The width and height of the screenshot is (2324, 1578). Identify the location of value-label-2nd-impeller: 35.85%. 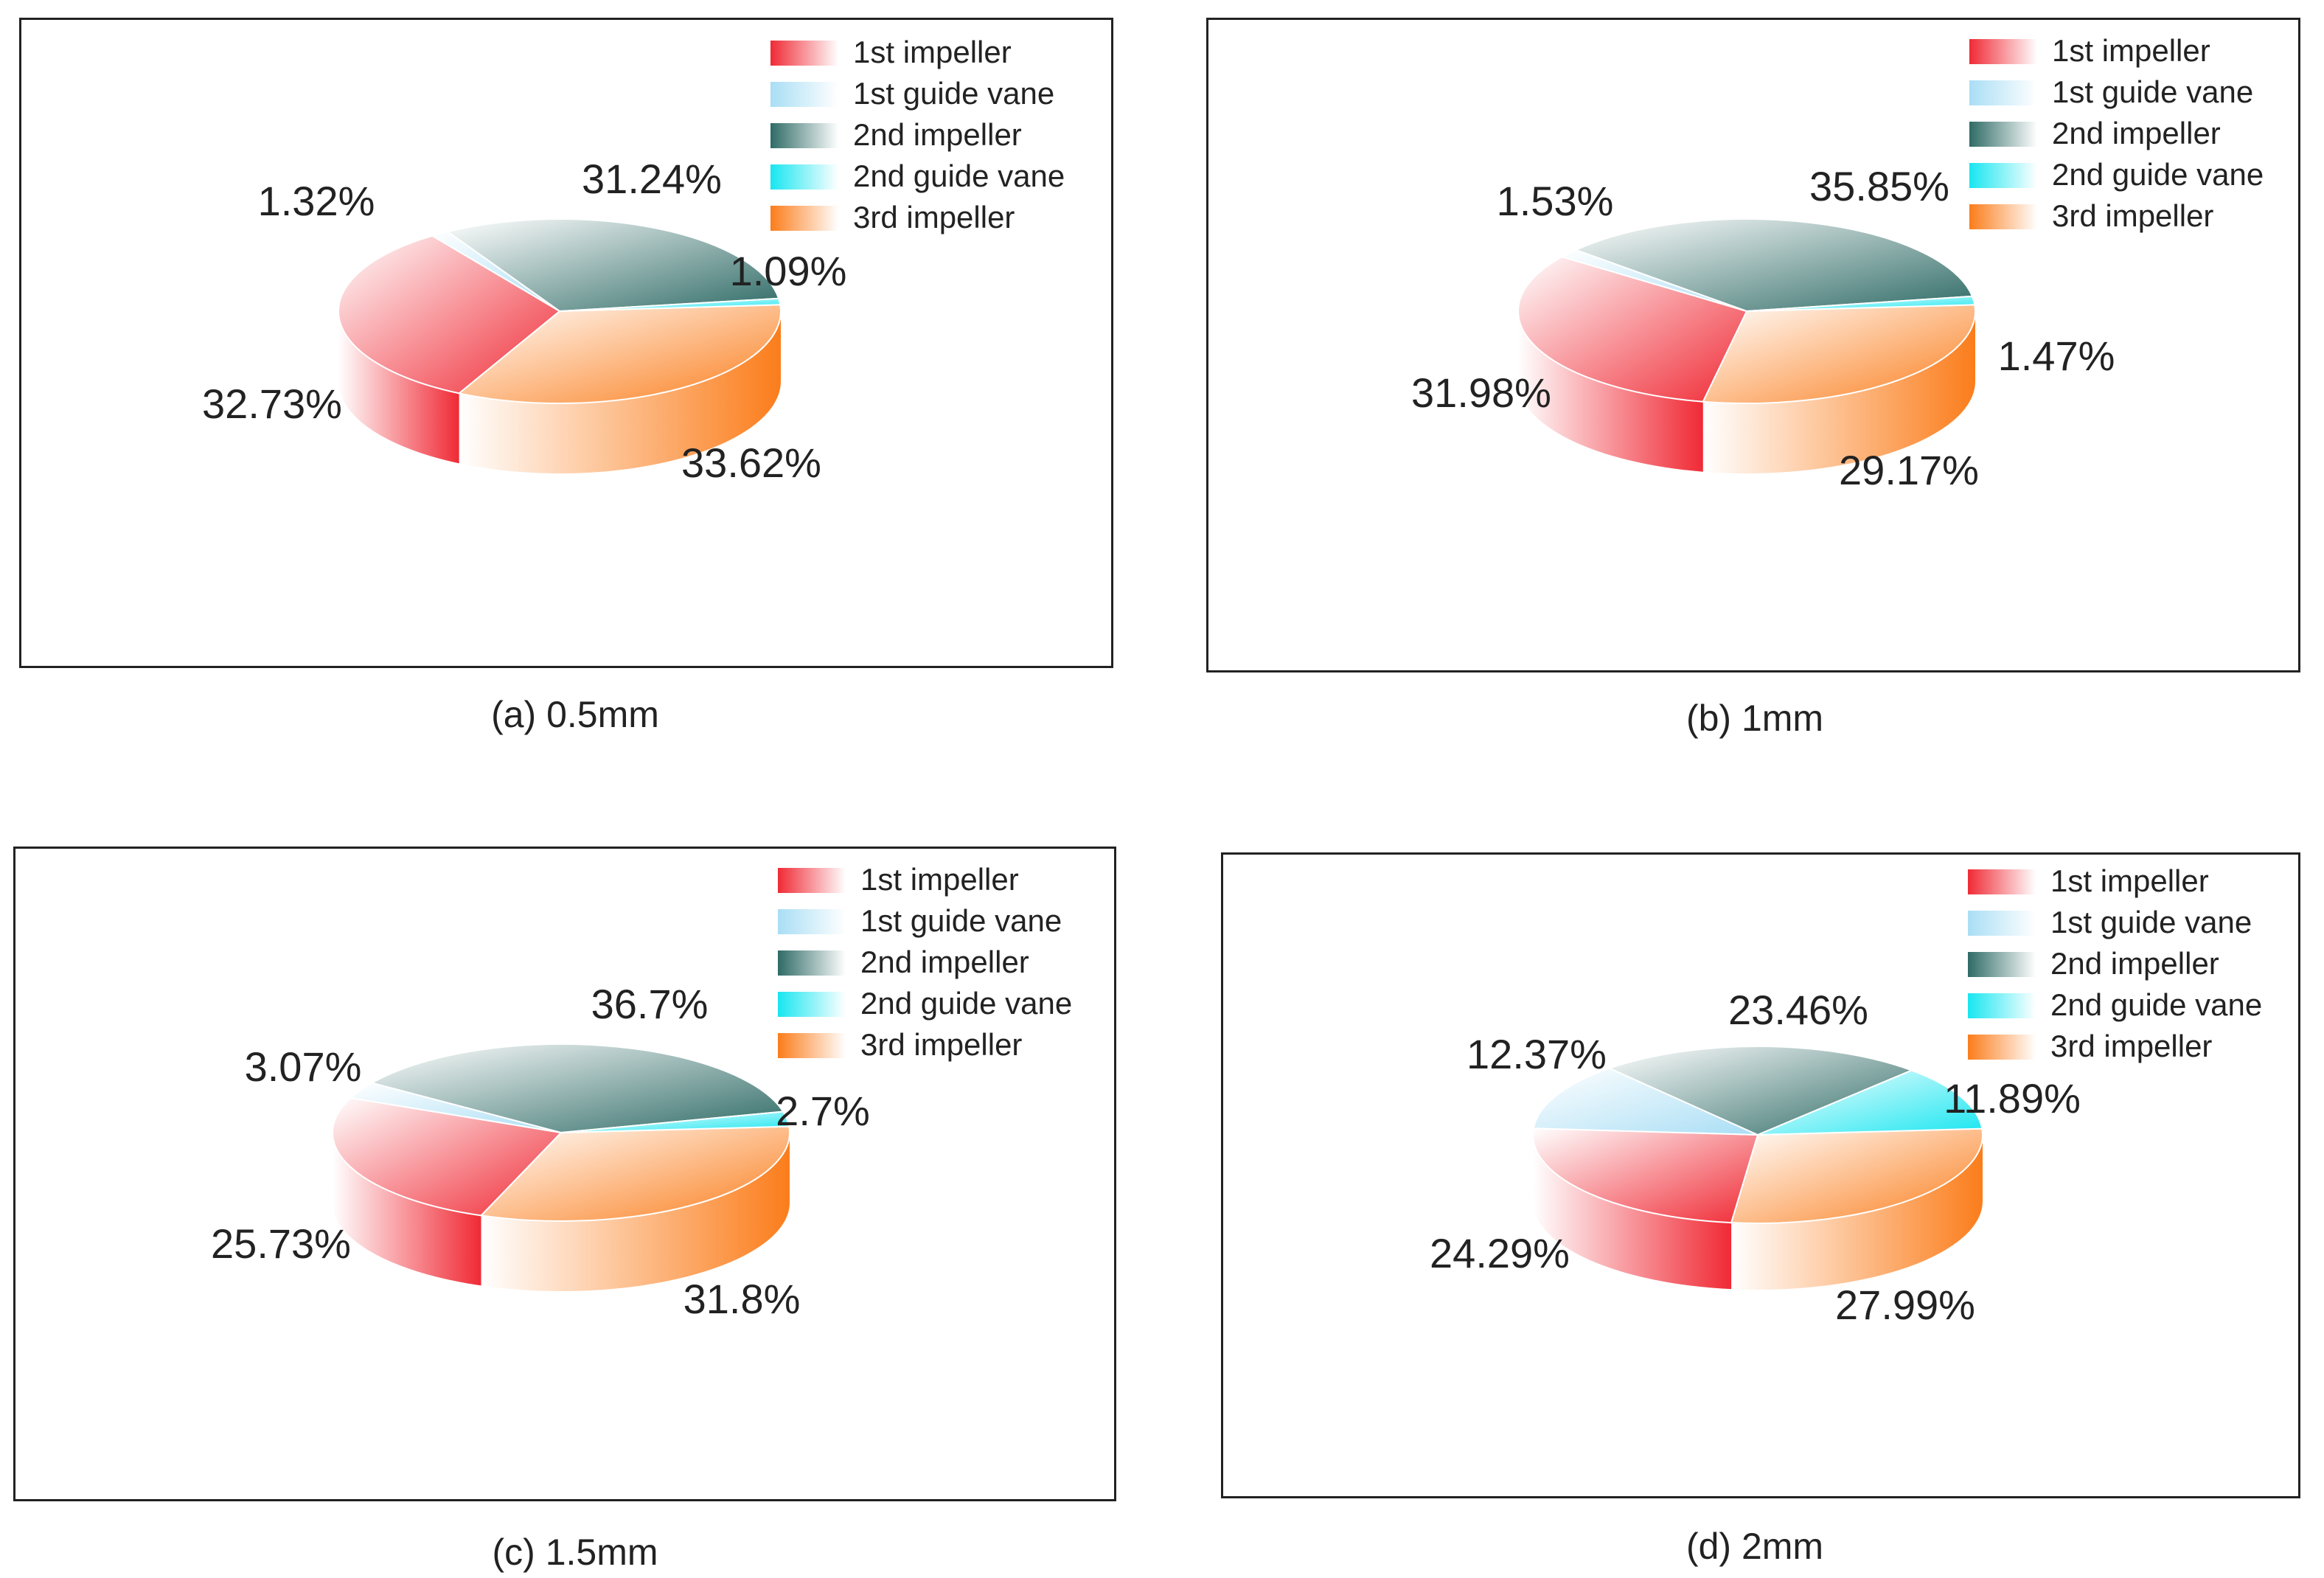
(1879, 186).